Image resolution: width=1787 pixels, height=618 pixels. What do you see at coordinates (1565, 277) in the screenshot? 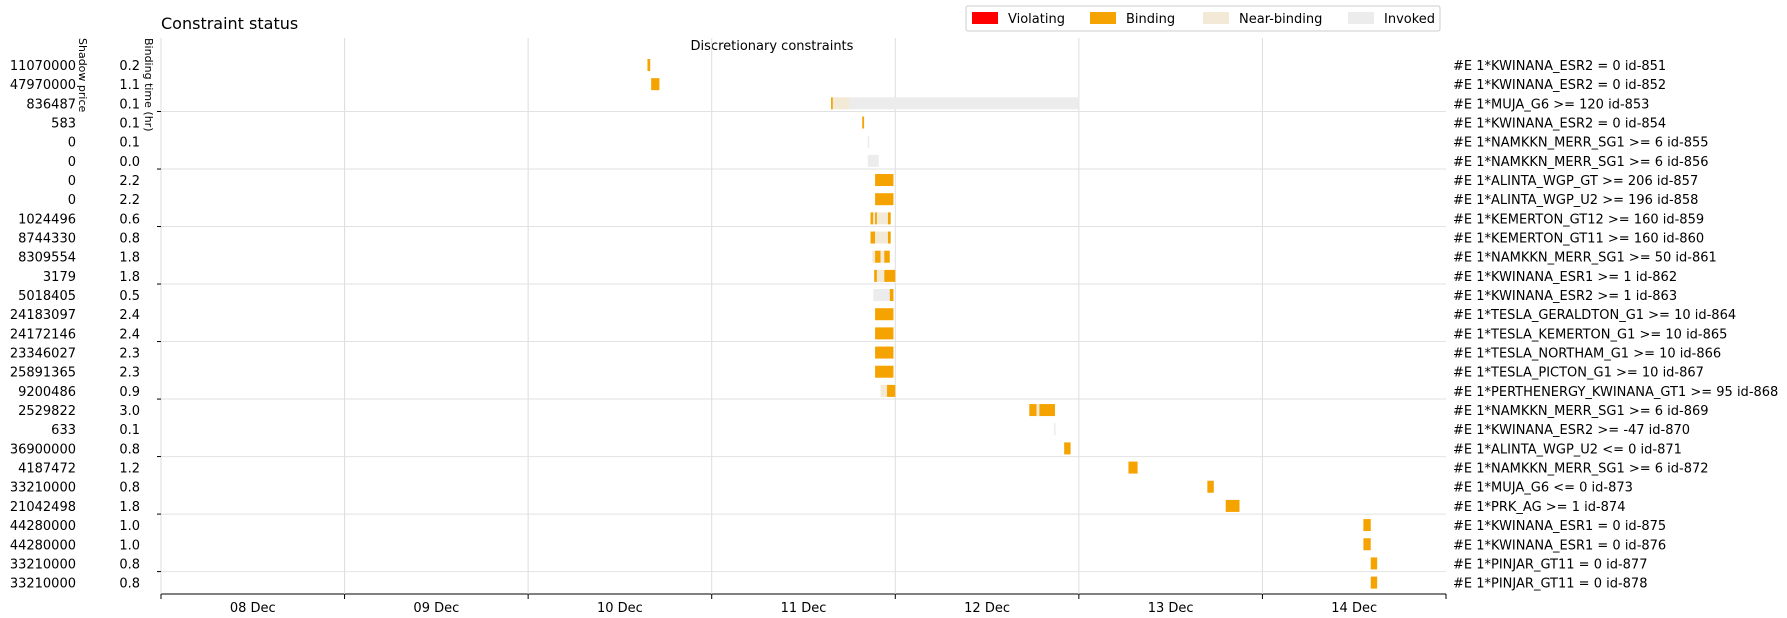
I see `constraint-label: #E 1*KWINANA_ESR1 >= 1 id-862` at bounding box center [1565, 277].